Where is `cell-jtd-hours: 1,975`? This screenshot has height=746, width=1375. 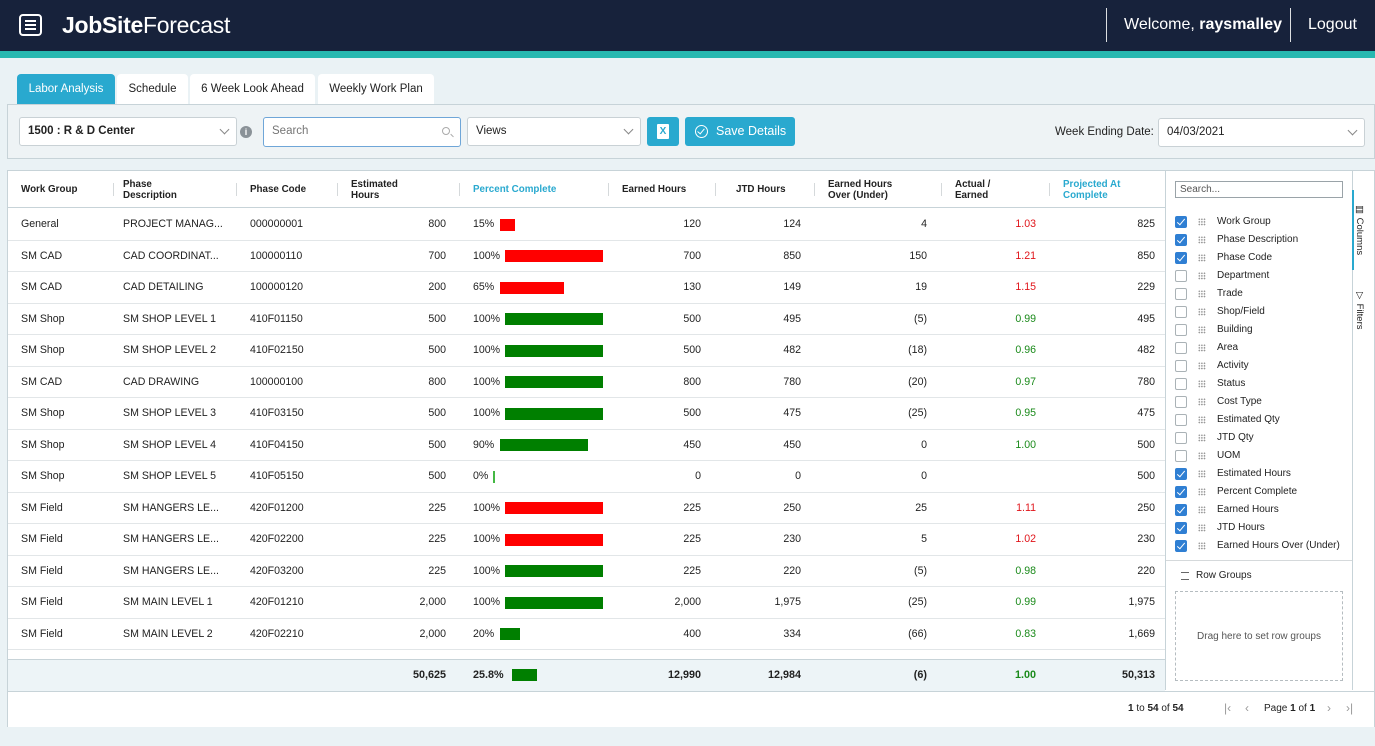 cell-jtd-hours: 1,975 is located at coordinates (787, 602).